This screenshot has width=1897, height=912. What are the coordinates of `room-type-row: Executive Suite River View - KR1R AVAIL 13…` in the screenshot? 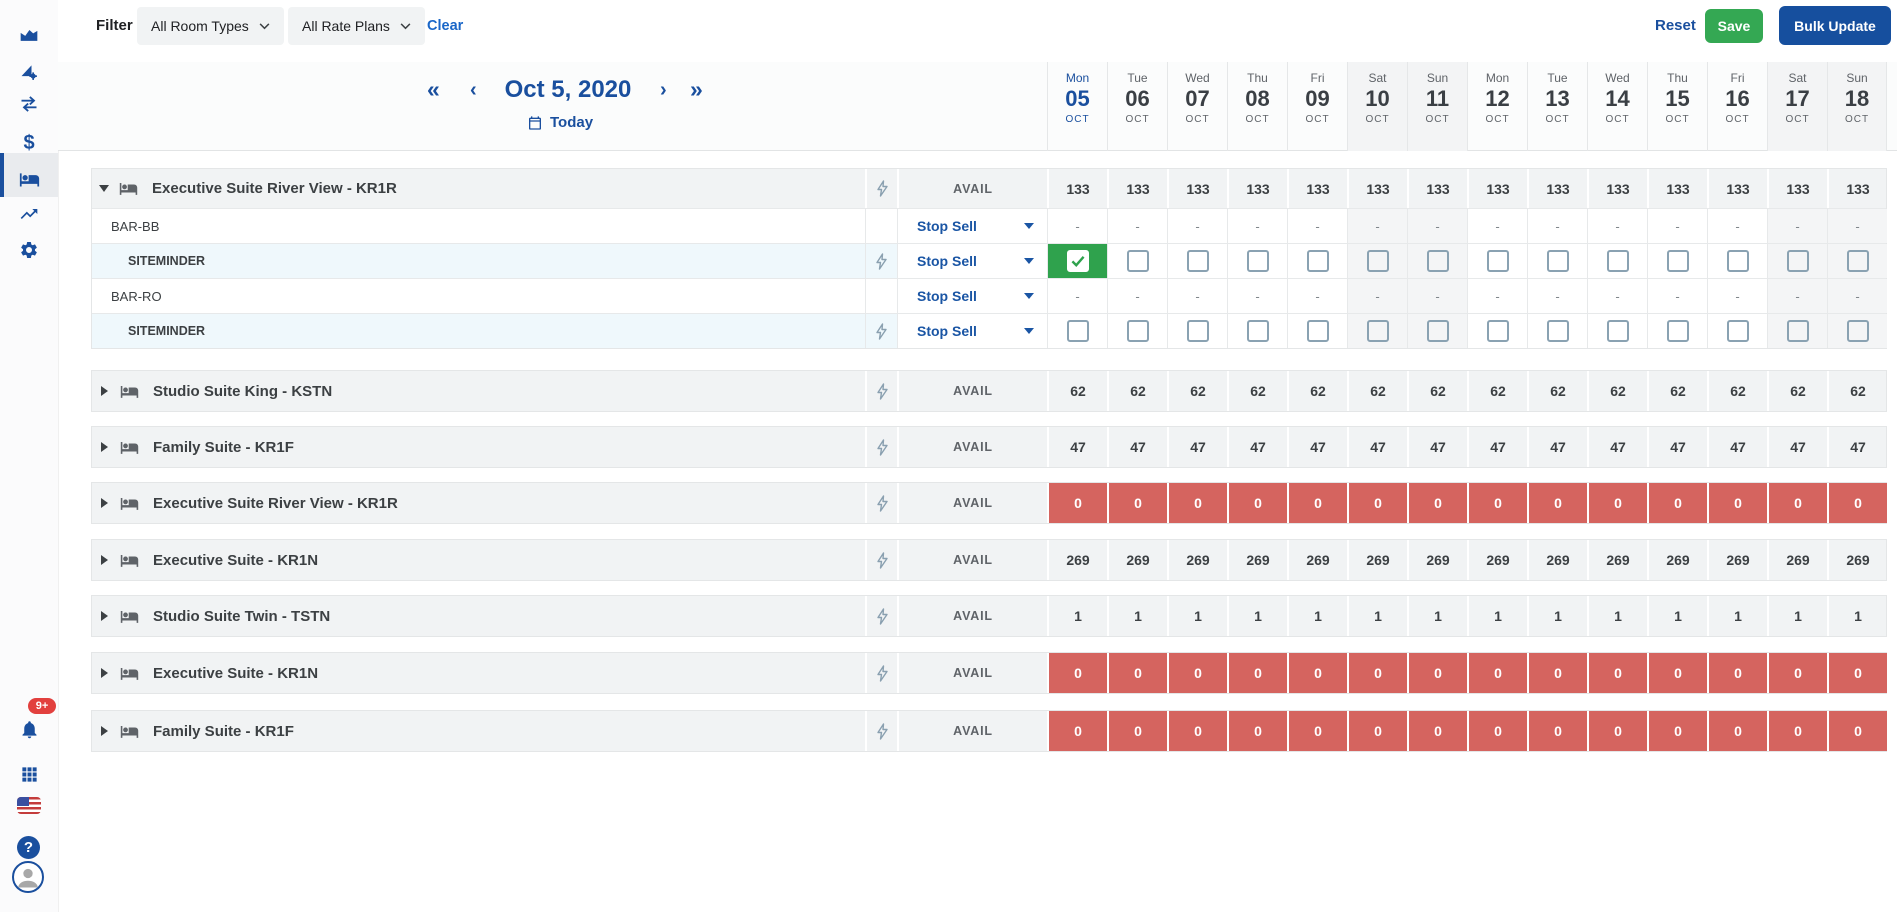 It's located at (989, 188).